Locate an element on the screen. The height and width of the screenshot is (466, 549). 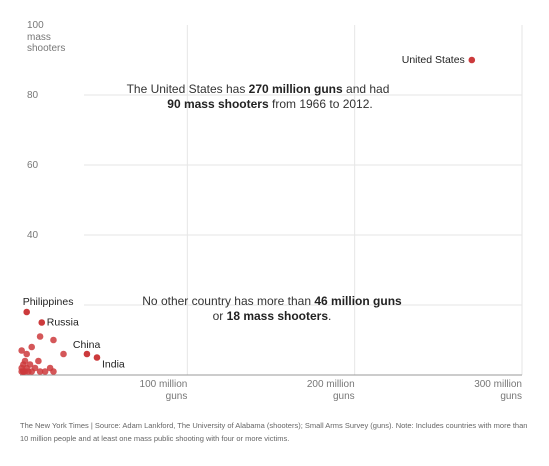
annotation-line: or 18 mass shooters. is located at coordinates (272, 316).